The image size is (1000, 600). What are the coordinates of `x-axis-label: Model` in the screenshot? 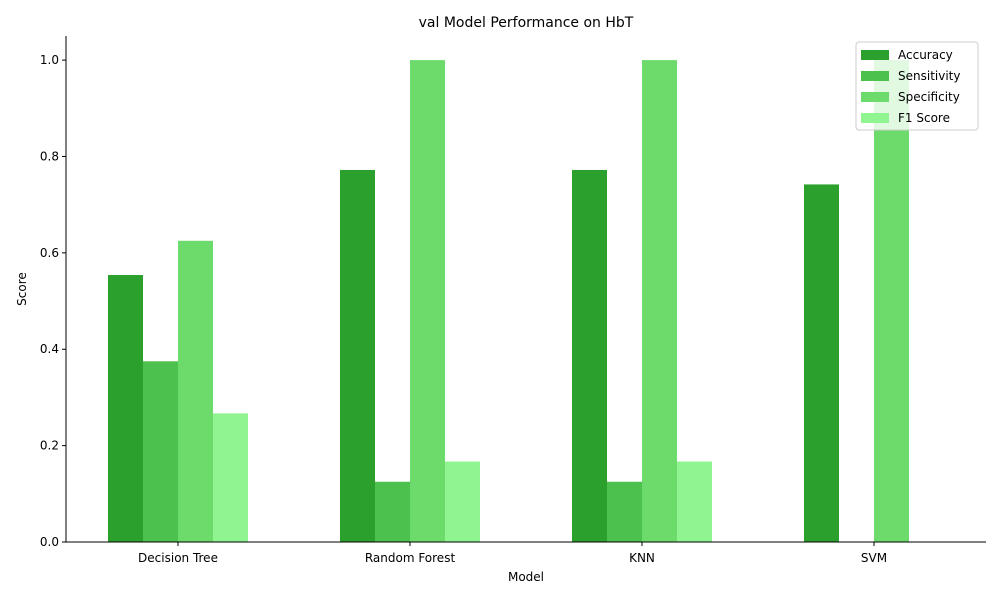 It's located at (526, 577).